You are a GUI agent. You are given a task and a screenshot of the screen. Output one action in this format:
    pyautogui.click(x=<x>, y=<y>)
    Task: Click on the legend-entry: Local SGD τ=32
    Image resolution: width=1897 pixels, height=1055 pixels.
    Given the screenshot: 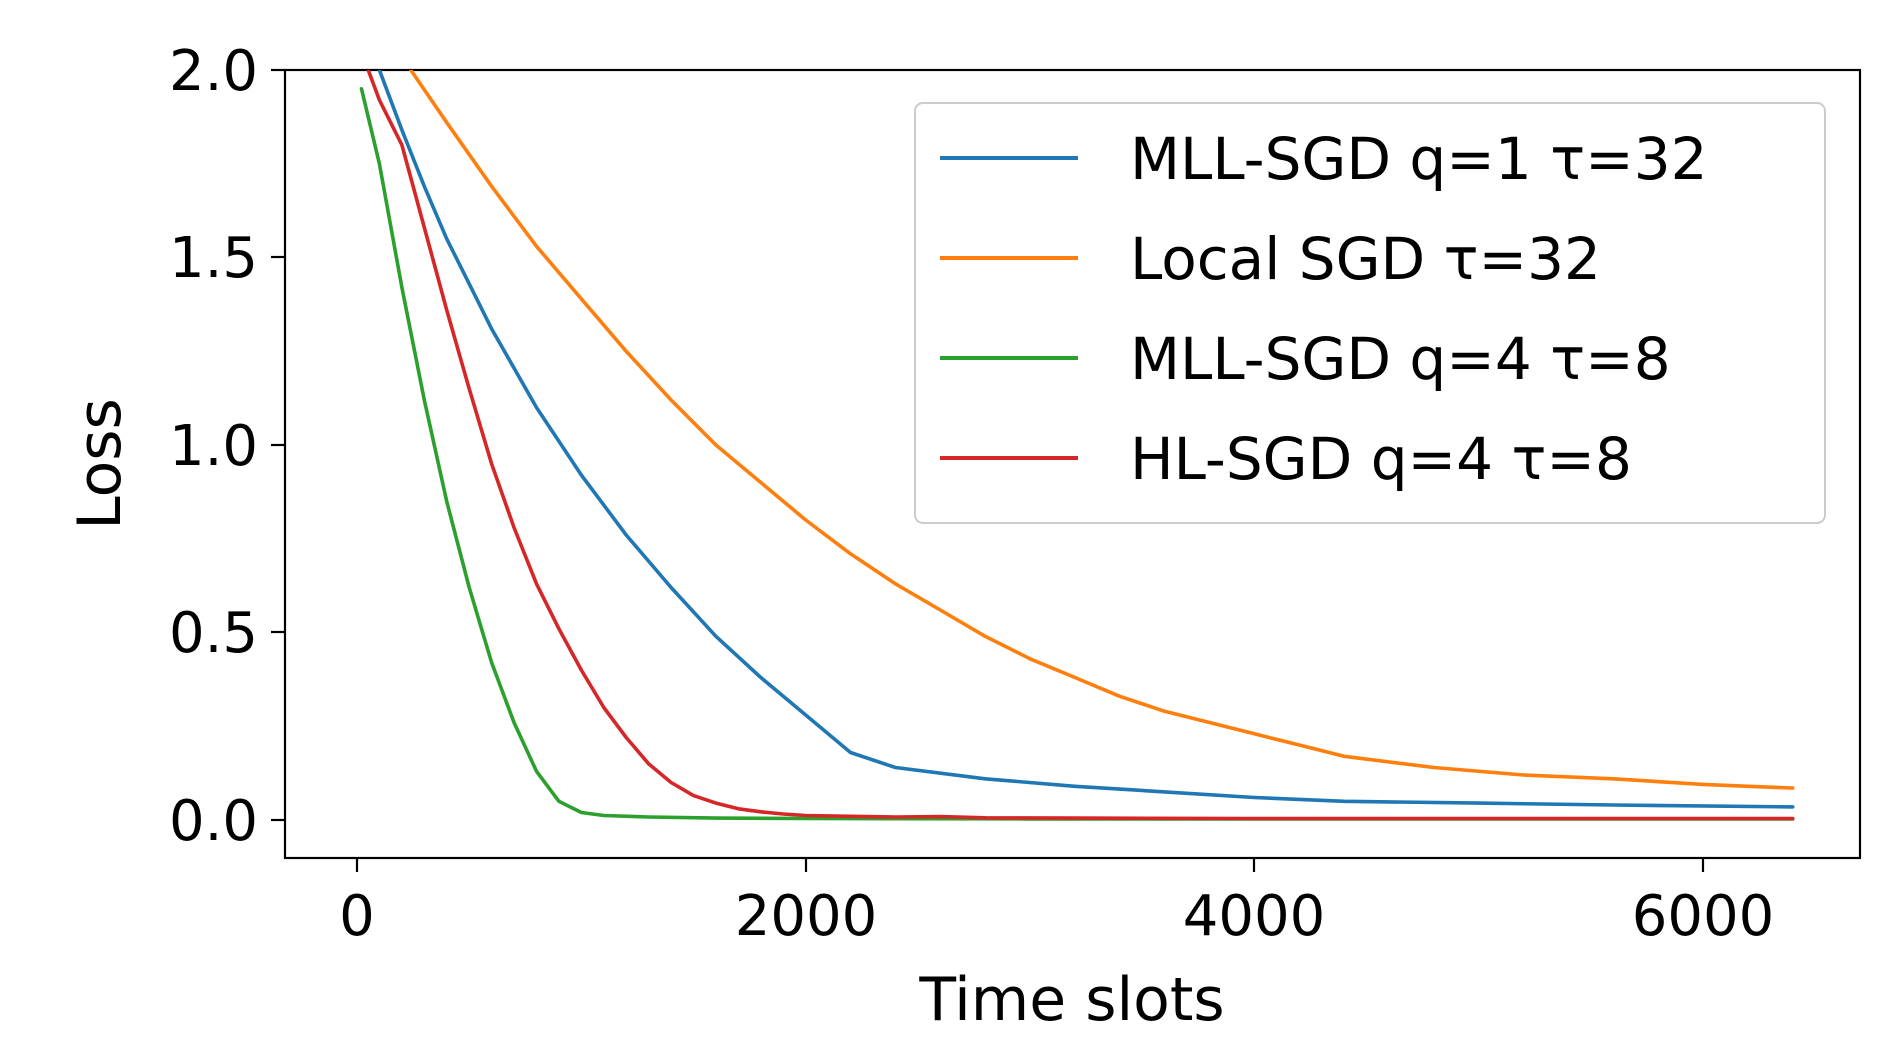 What is the action you would take?
    pyautogui.click(x=1270, y=259)
    